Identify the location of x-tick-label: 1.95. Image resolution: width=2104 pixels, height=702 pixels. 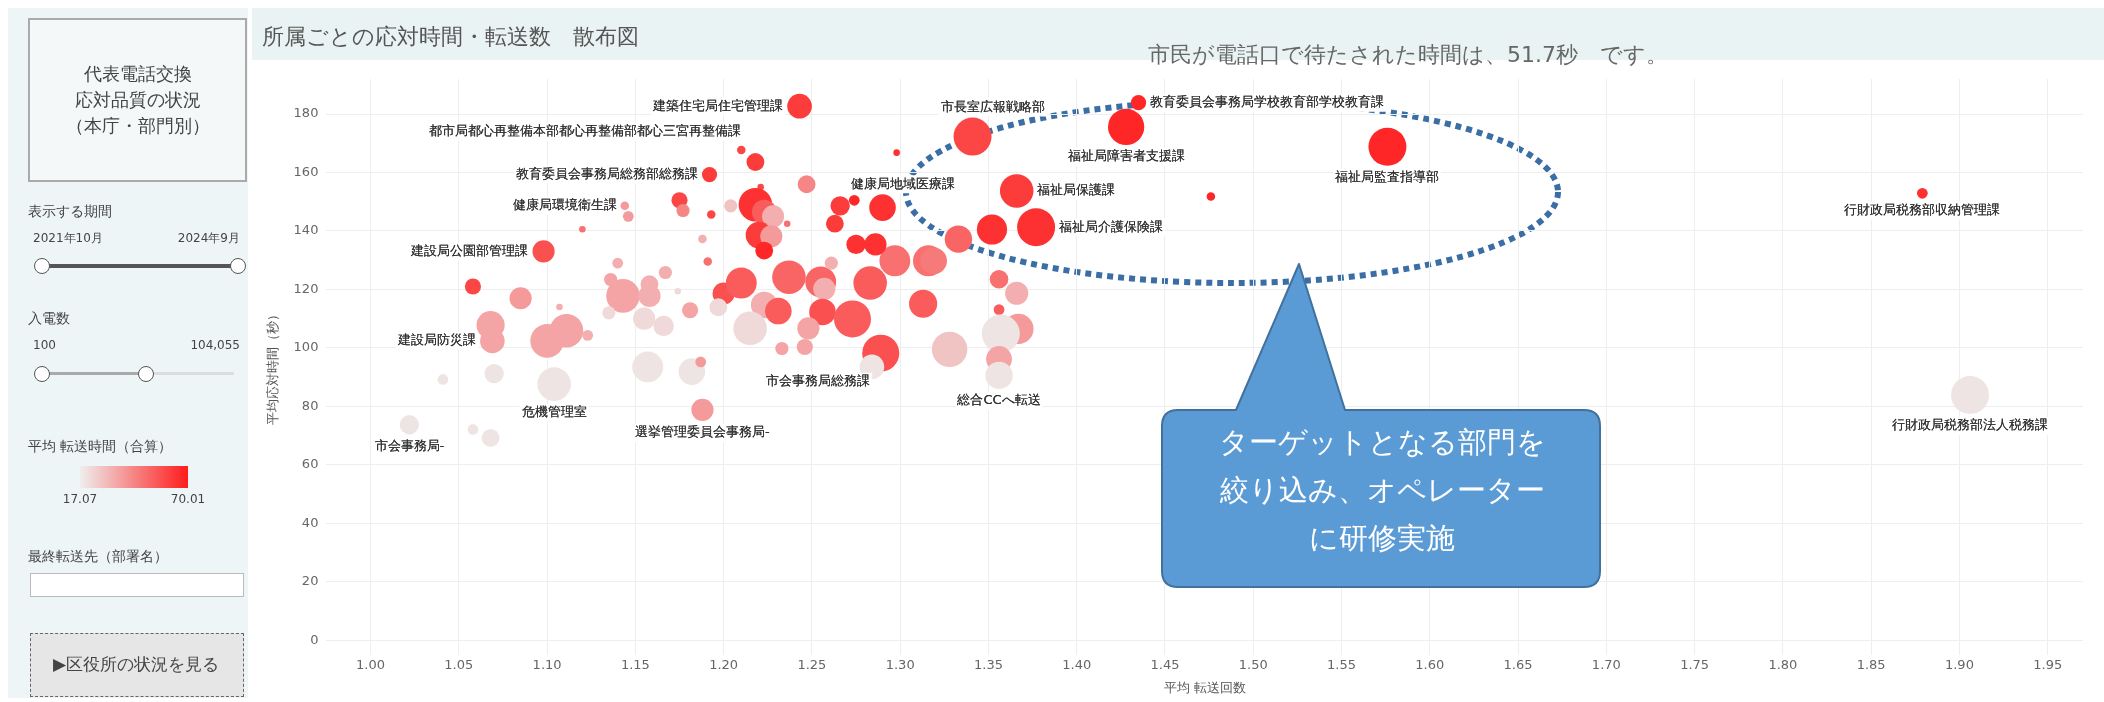
(2048, 664).